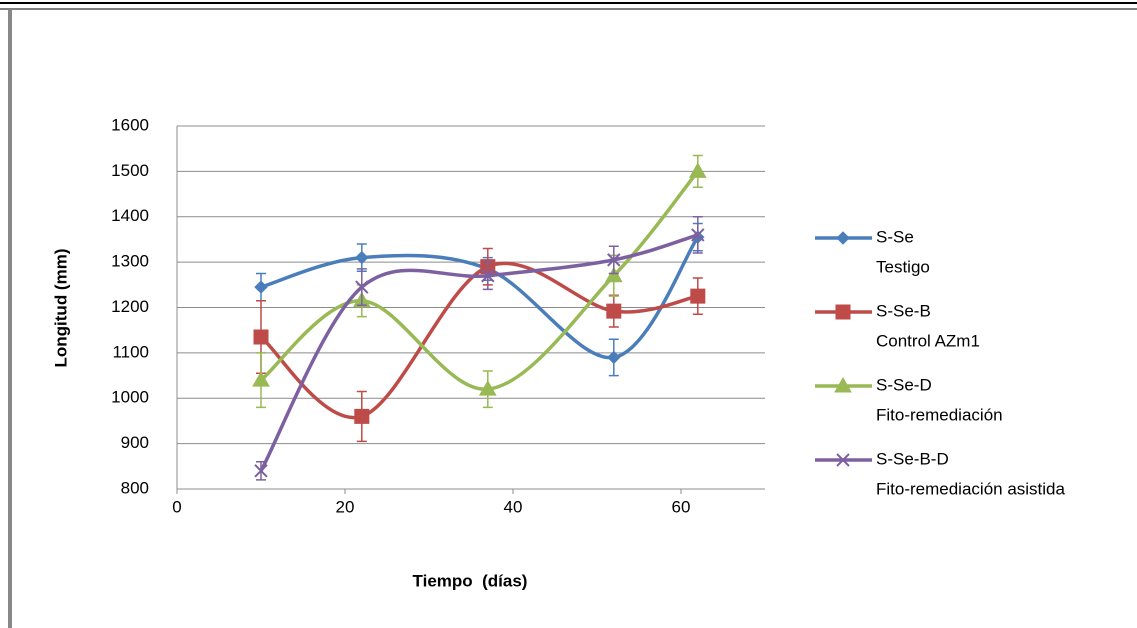 This screenshot has width=1137, height=628. Describe the element at coordinates (130, 351) in the screenshot. I see `y-tick-label: 1100` at that location.